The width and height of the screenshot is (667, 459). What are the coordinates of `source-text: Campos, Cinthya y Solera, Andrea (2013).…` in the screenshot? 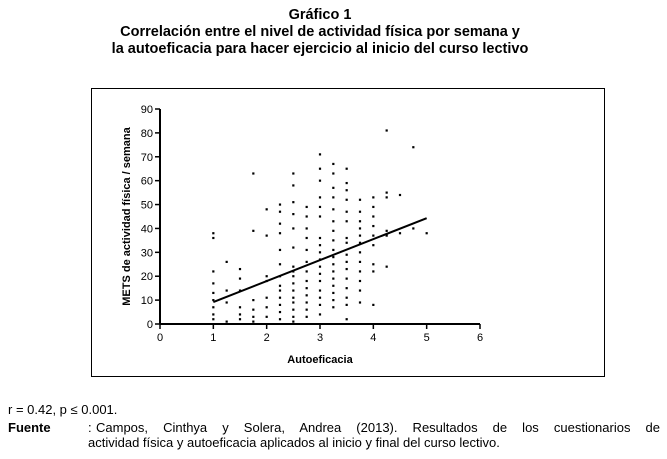 It's located at (378, 427).